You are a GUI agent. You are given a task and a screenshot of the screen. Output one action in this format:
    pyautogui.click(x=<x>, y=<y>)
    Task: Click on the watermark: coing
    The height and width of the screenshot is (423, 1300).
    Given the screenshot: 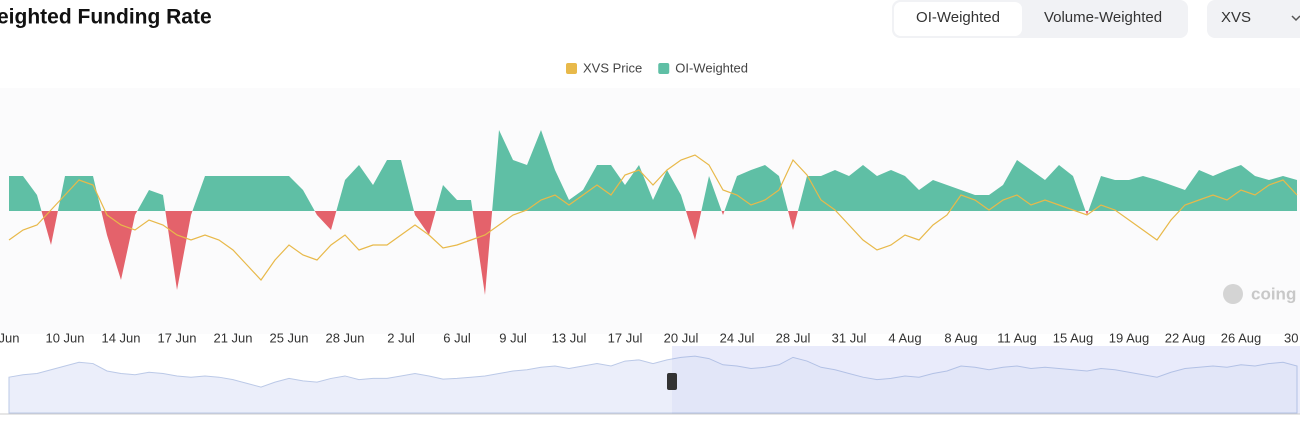 What is the action you would take?
    pyautogui.click(x=1273, y=293)
    